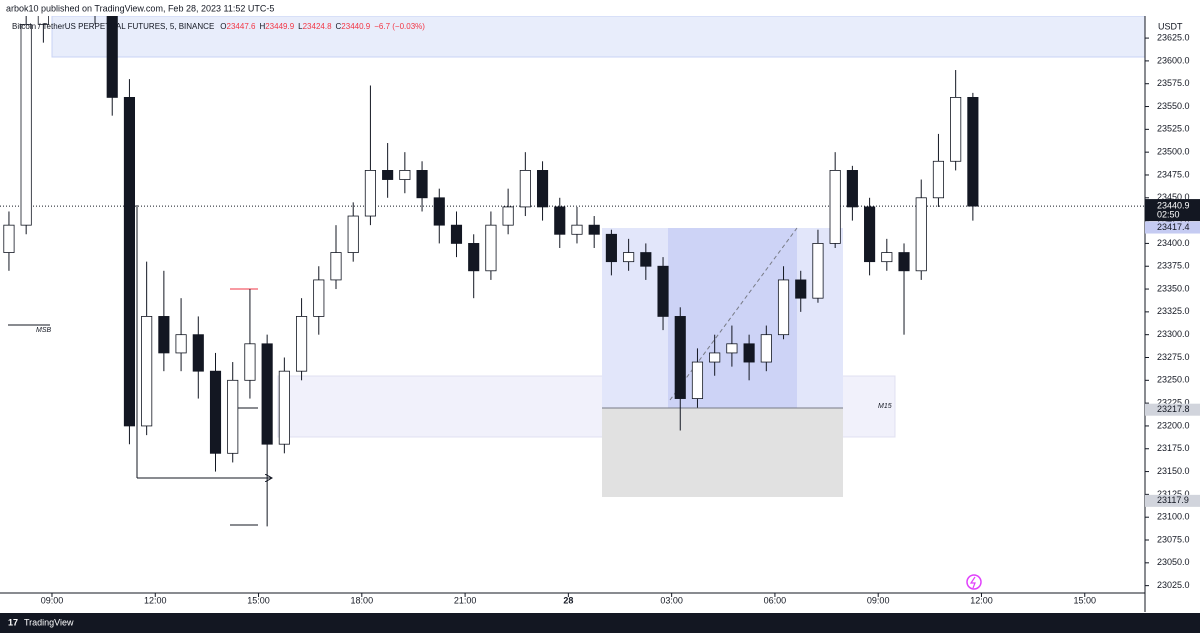  Describe the element at coordinates (1173, 129) in the screenshot. I see `y-tick-label: 23525.0` at that location.